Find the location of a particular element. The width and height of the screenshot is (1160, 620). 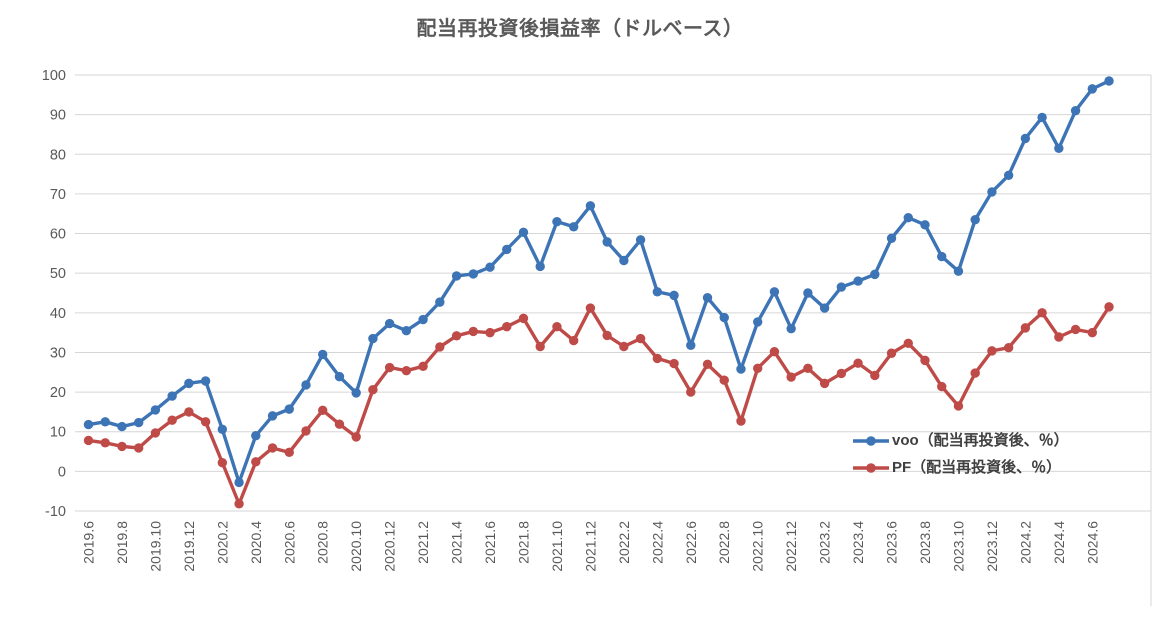

x-axis-tick-label: 2023.4 is located at coordinates (858, 542).